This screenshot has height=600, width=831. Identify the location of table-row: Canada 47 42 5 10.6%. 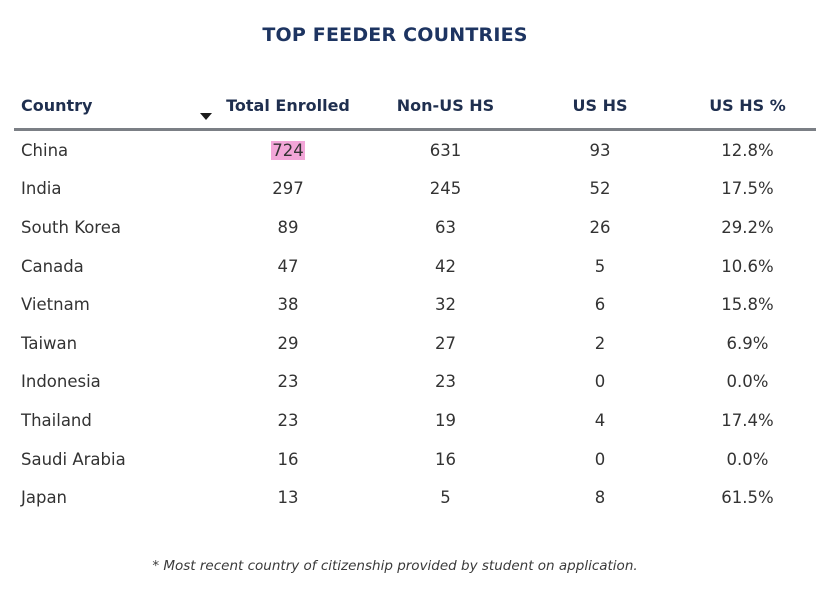
(415, 266).